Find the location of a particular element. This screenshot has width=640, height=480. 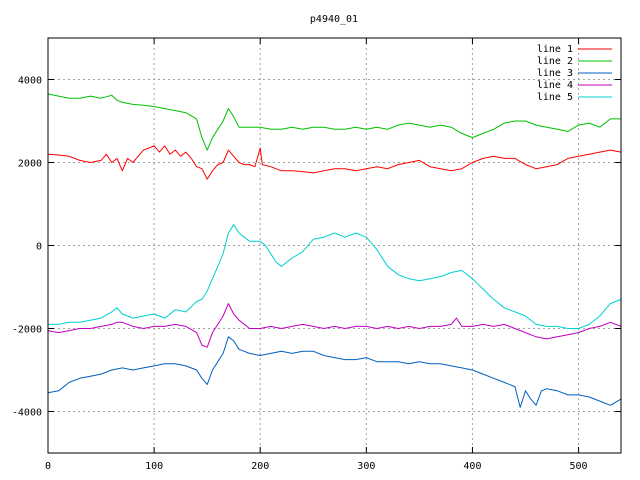

x-tick-label: 300 is located at coordinates (366, 466).